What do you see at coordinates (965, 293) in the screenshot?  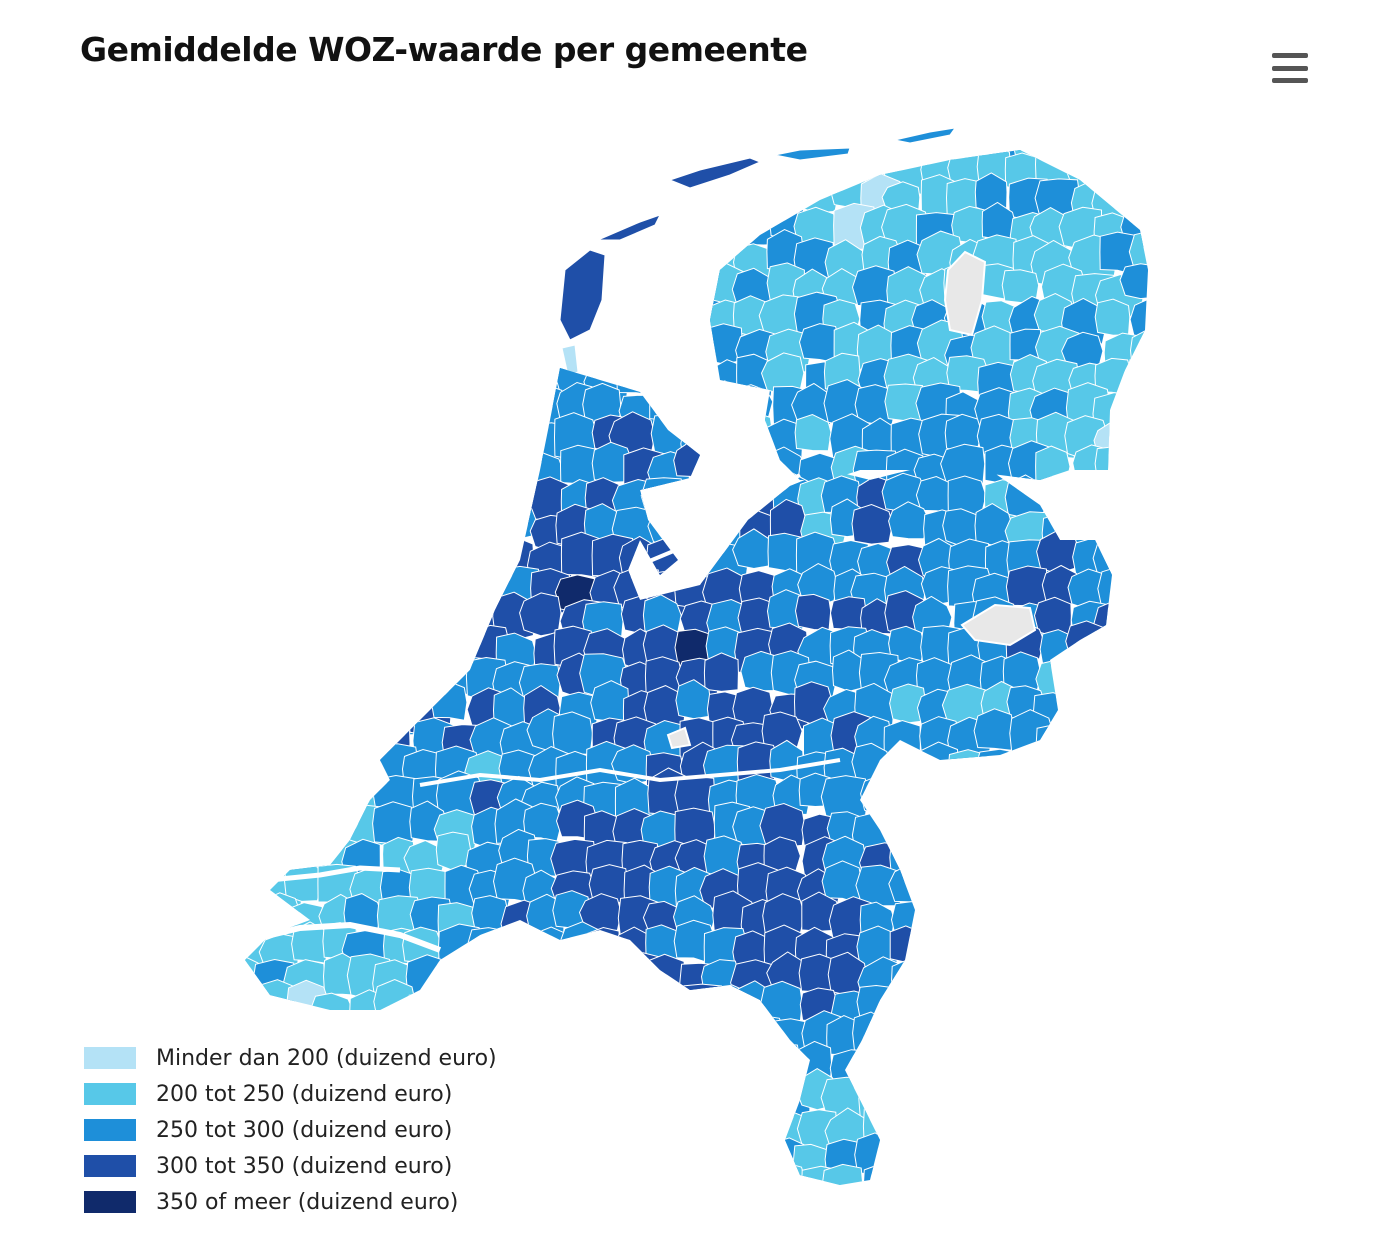 I see `region-no-data-groningen` at bounding box center [965, 293].